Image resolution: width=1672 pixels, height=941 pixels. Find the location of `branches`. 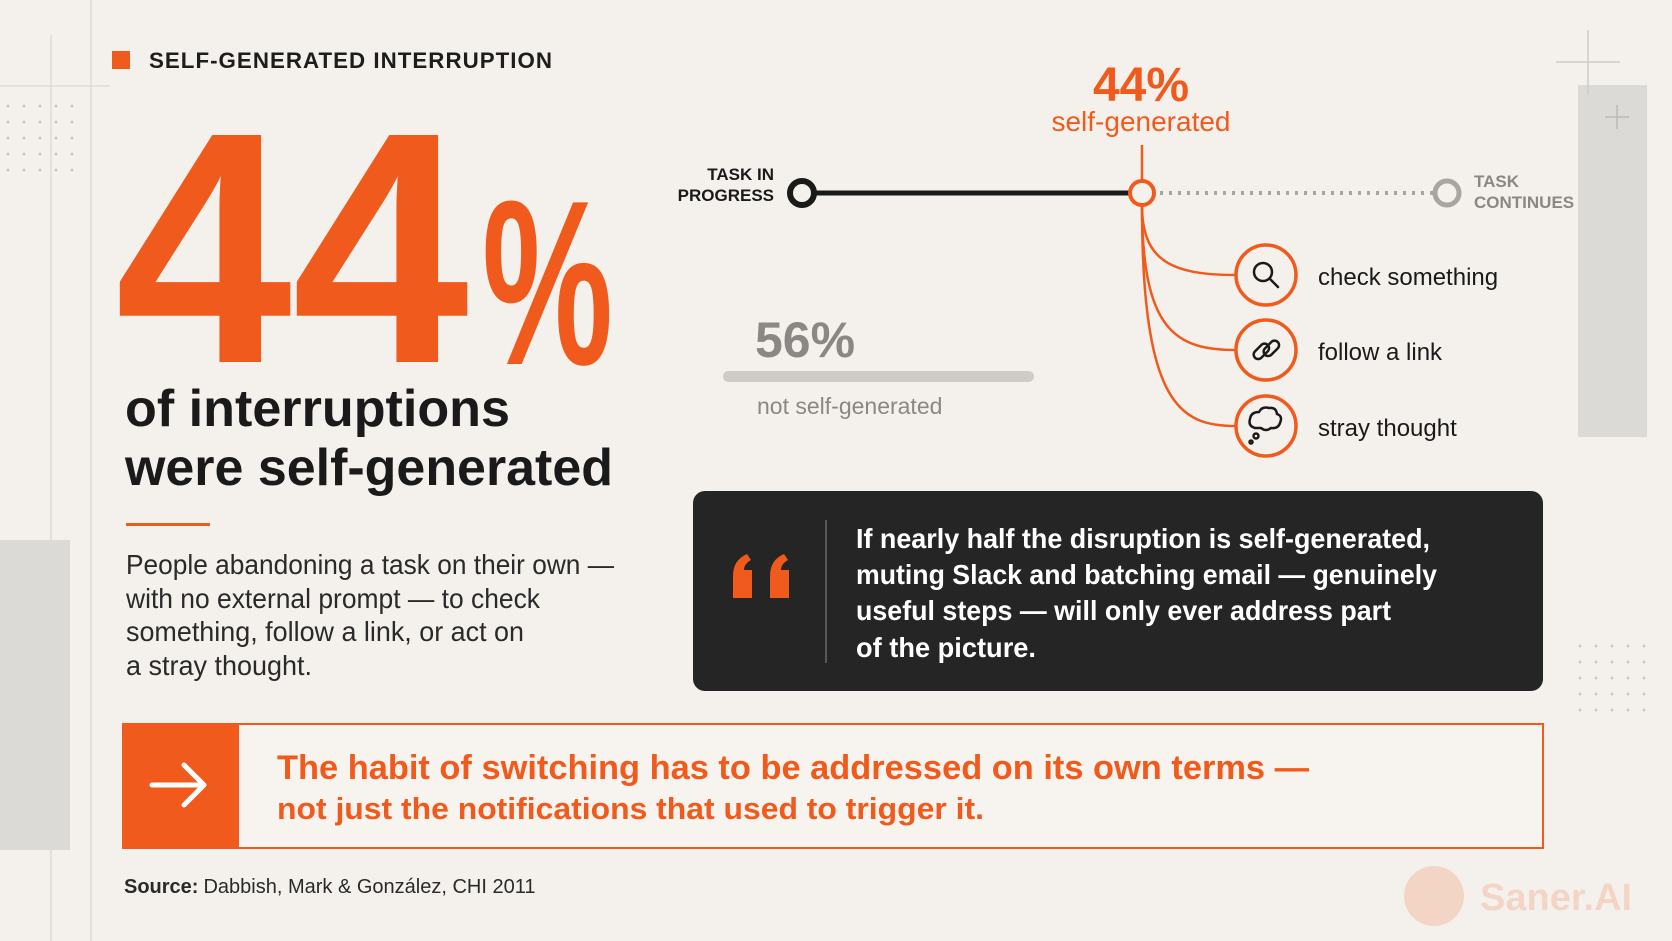

branches is located at coordinates (1188, 316).